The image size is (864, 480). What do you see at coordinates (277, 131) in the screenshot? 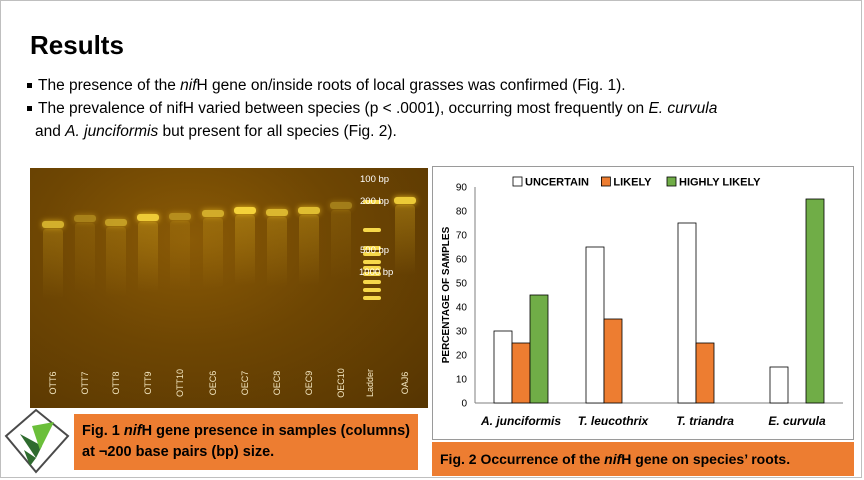
I see `bullet-2-text-c: but present for all species (Fig. 2).` at bounding box center [277, 131].